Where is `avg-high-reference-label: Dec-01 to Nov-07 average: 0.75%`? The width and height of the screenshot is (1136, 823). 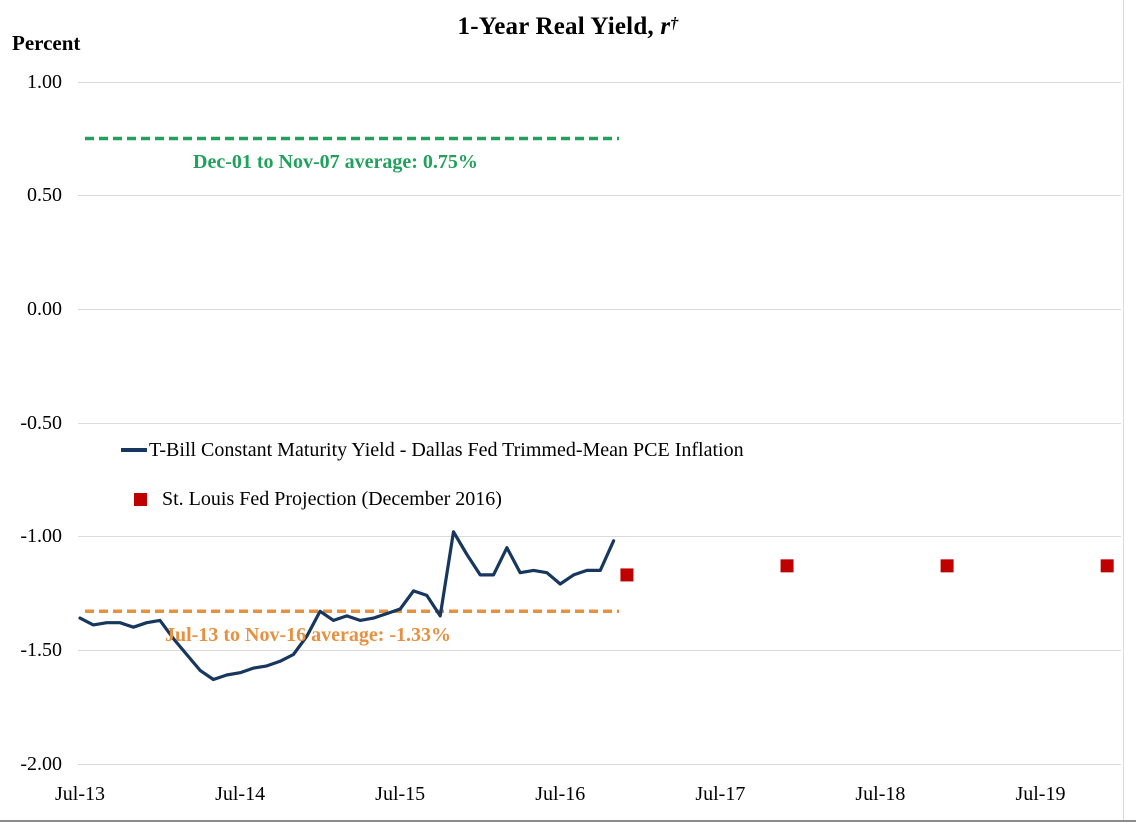
avg-high-reference-label: Dec-01 to Nov-07 average: 0.75% is located at coordinates (335, 162).